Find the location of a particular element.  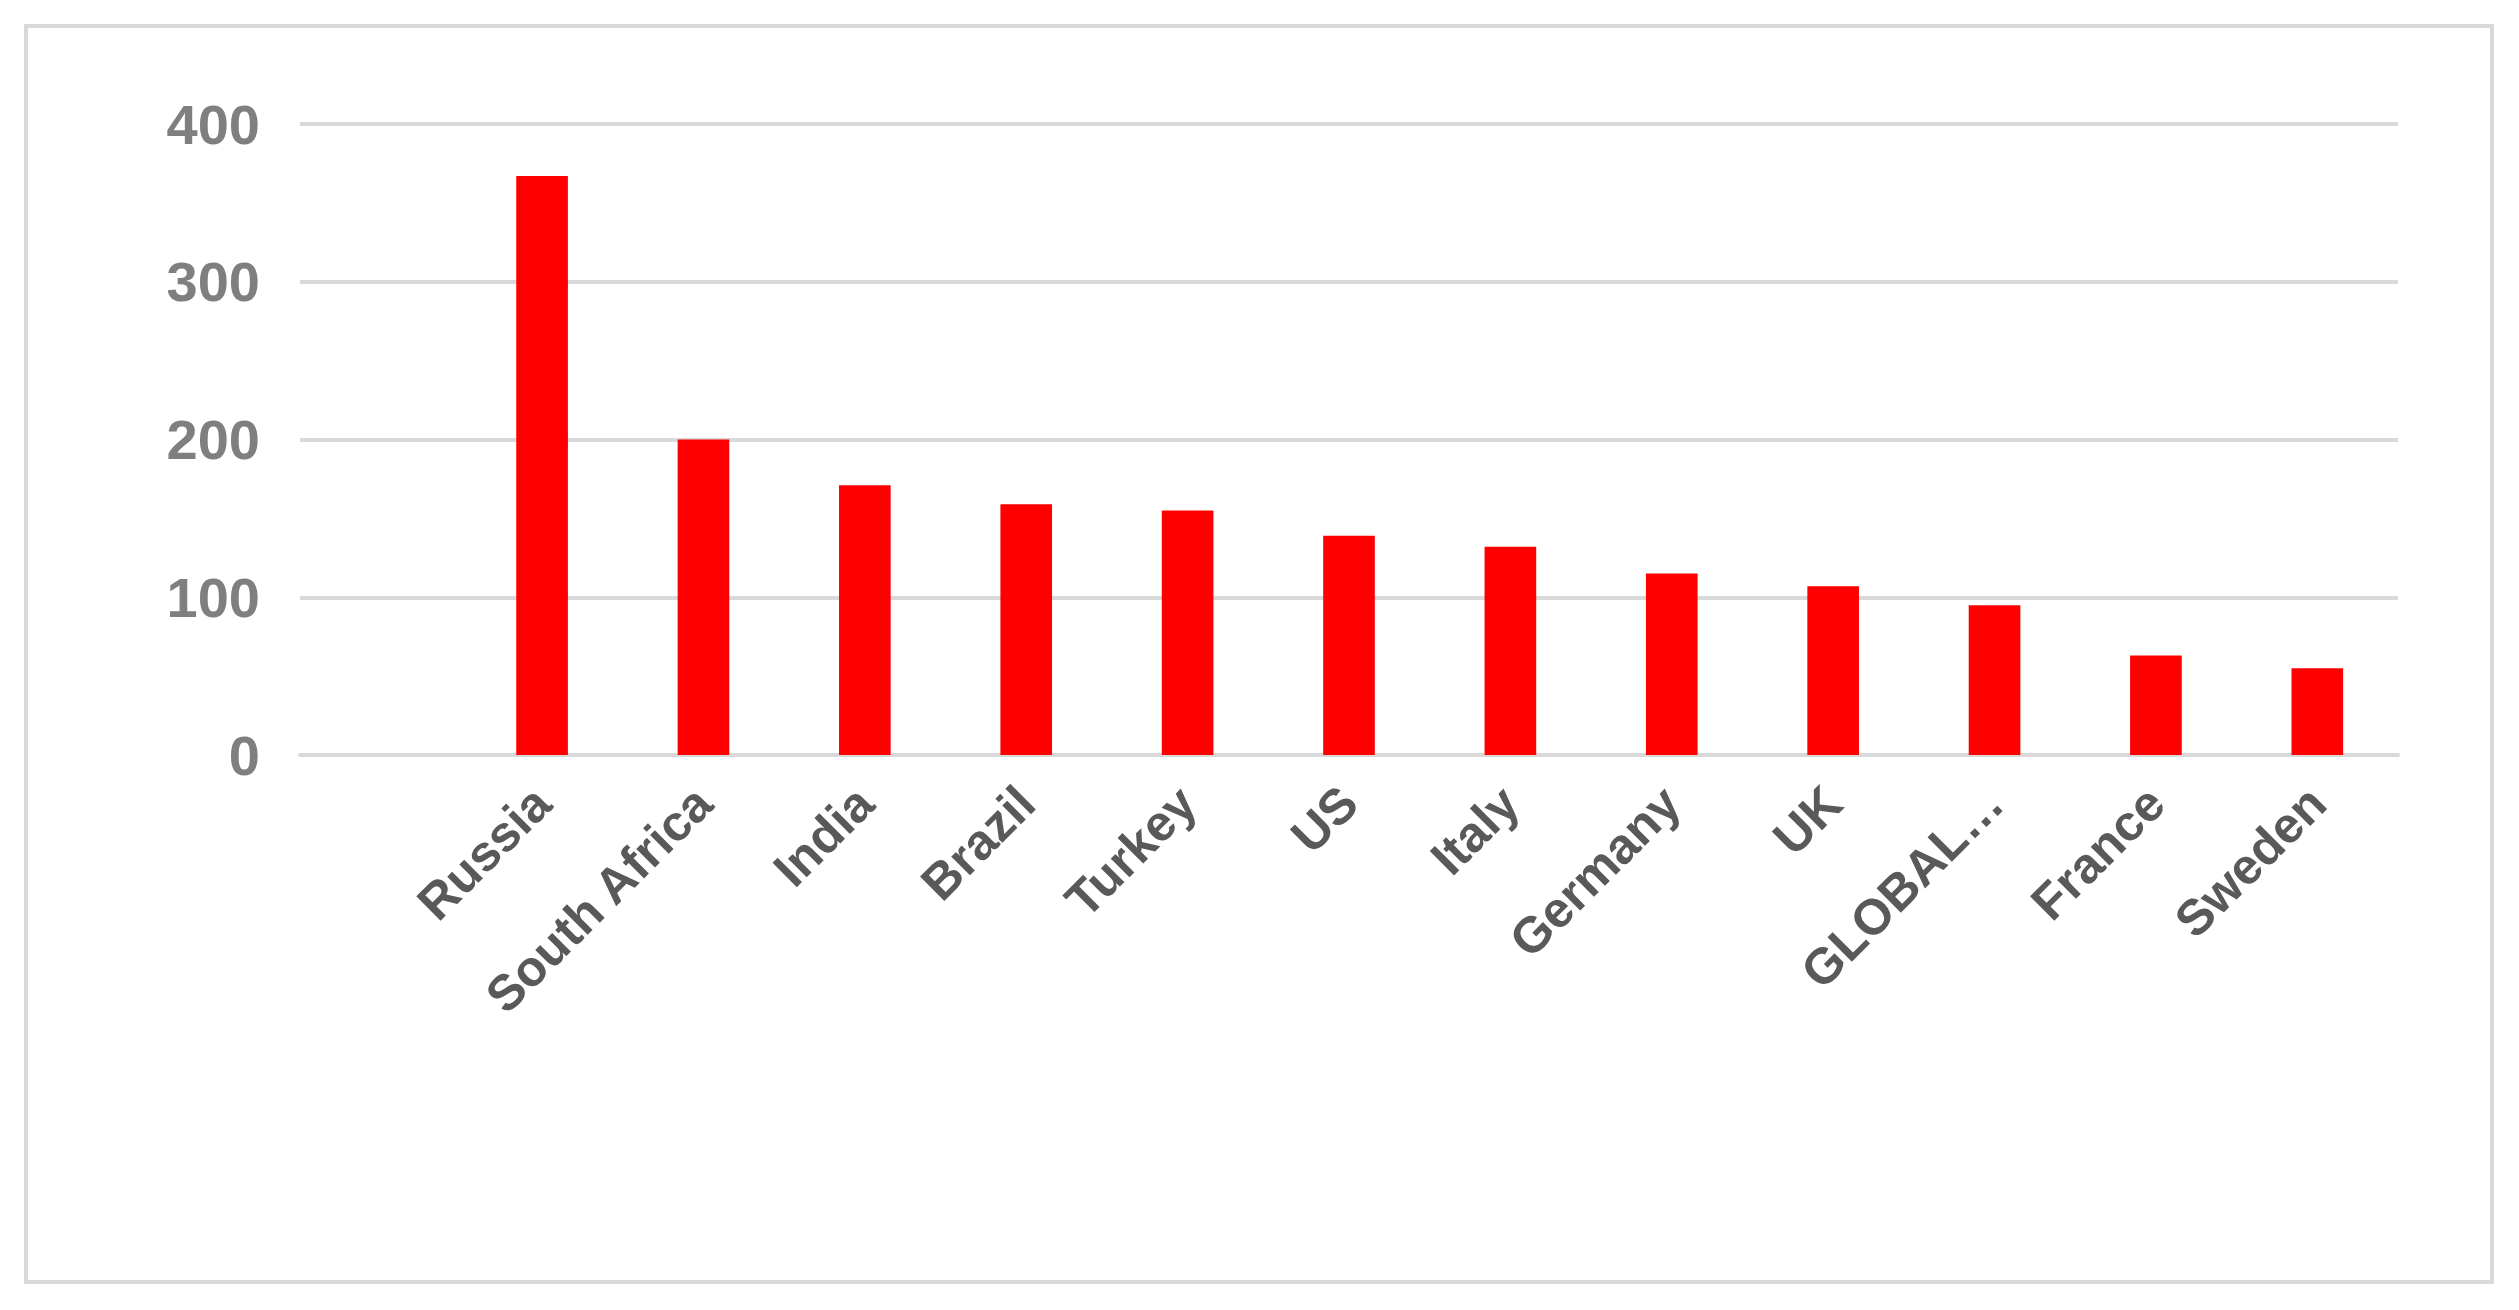

y-tick-label: 200 is located at coordinates (213, 439).